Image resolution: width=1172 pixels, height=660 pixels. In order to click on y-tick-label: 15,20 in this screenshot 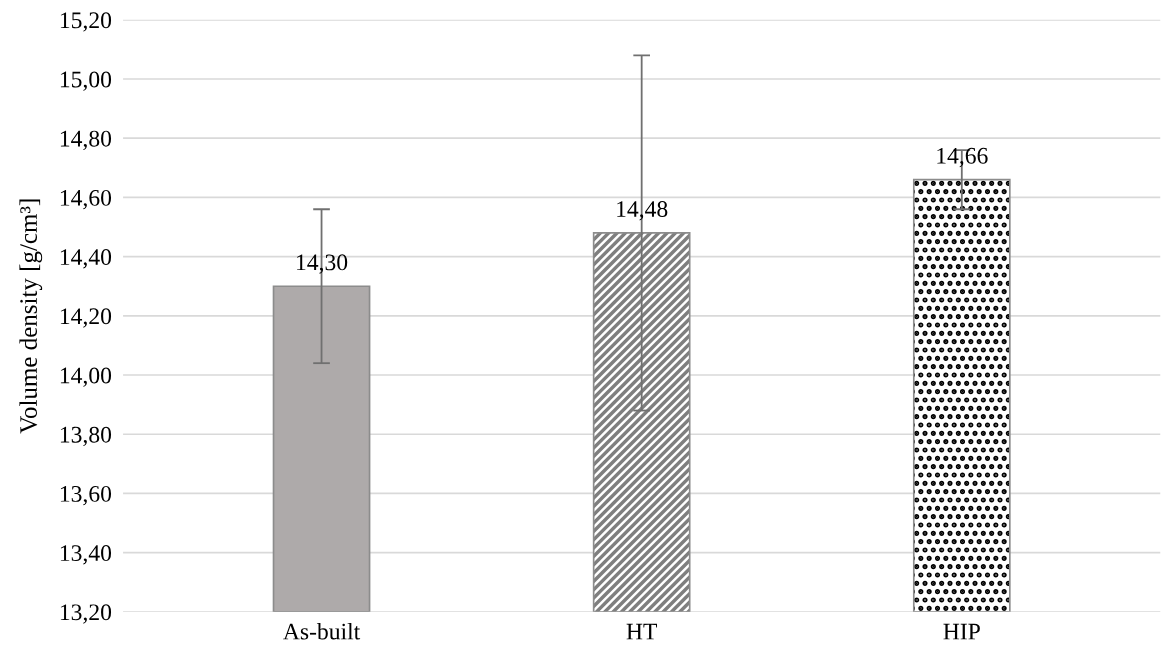, I will do `click(86, 22)`.